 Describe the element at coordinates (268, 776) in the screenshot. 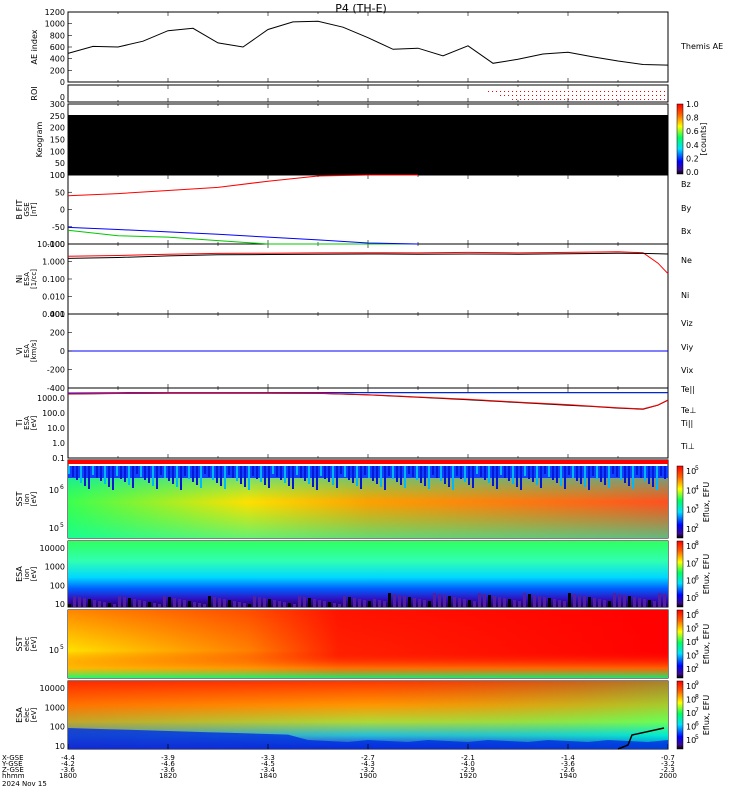

I see `footer-time: 1840` at that location.